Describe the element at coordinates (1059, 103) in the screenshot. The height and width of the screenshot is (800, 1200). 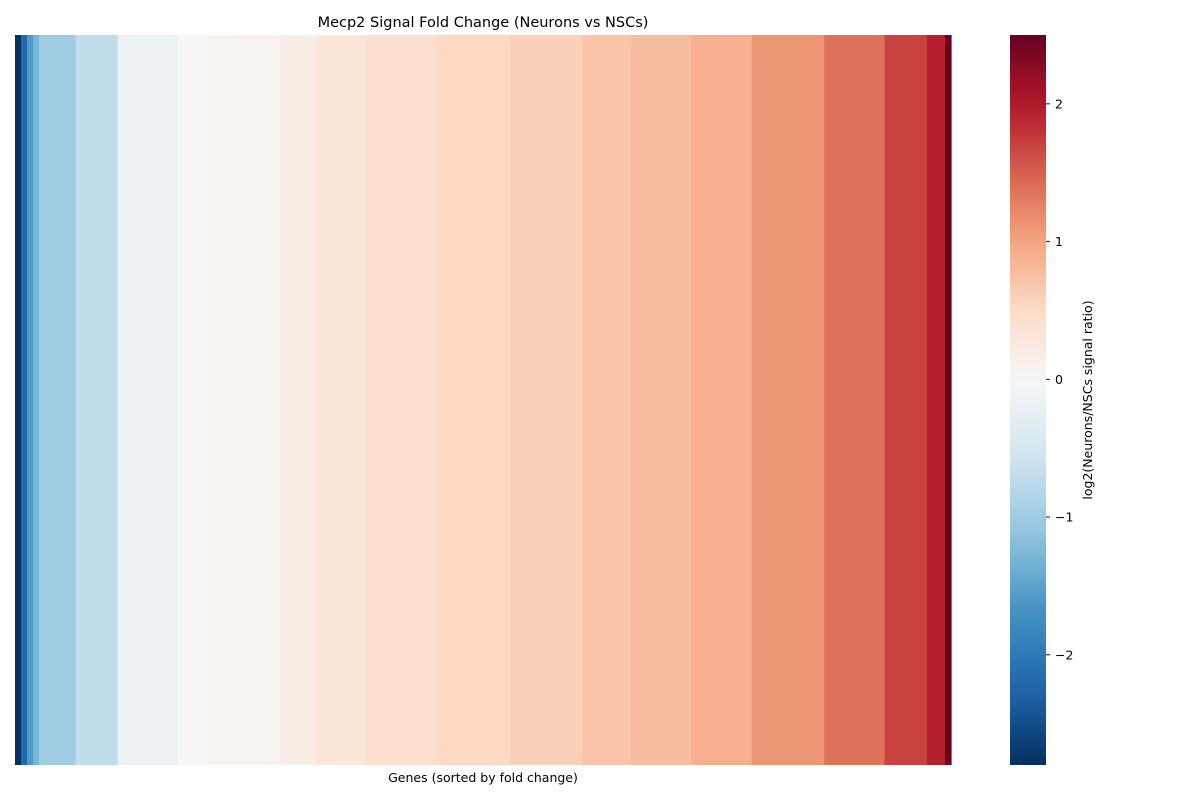
I see `colorbar-tick-label: 2` at that location.